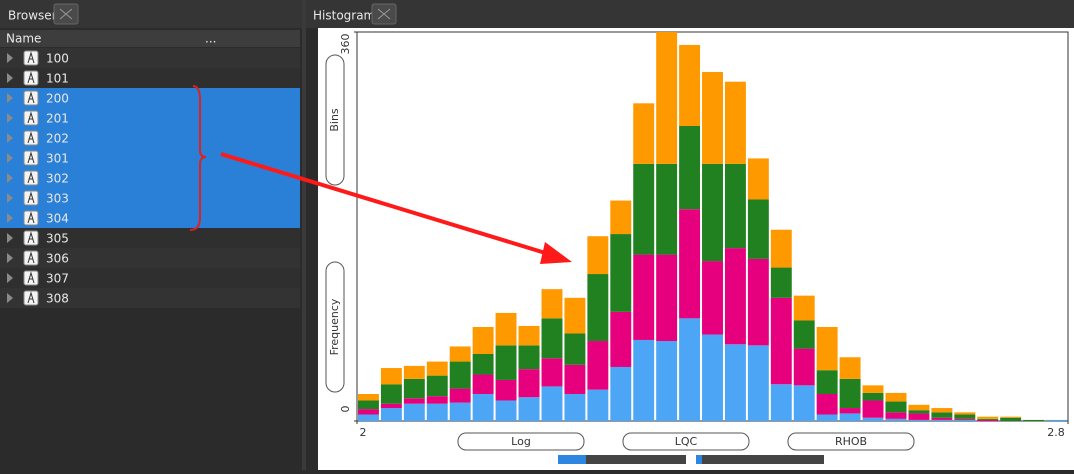 The width and height of the screenshot is (1074, 474). What do you see at coordinates (57, 199) in the screenshot?
I see `item-label: 303` at bounding box center [57, 199].